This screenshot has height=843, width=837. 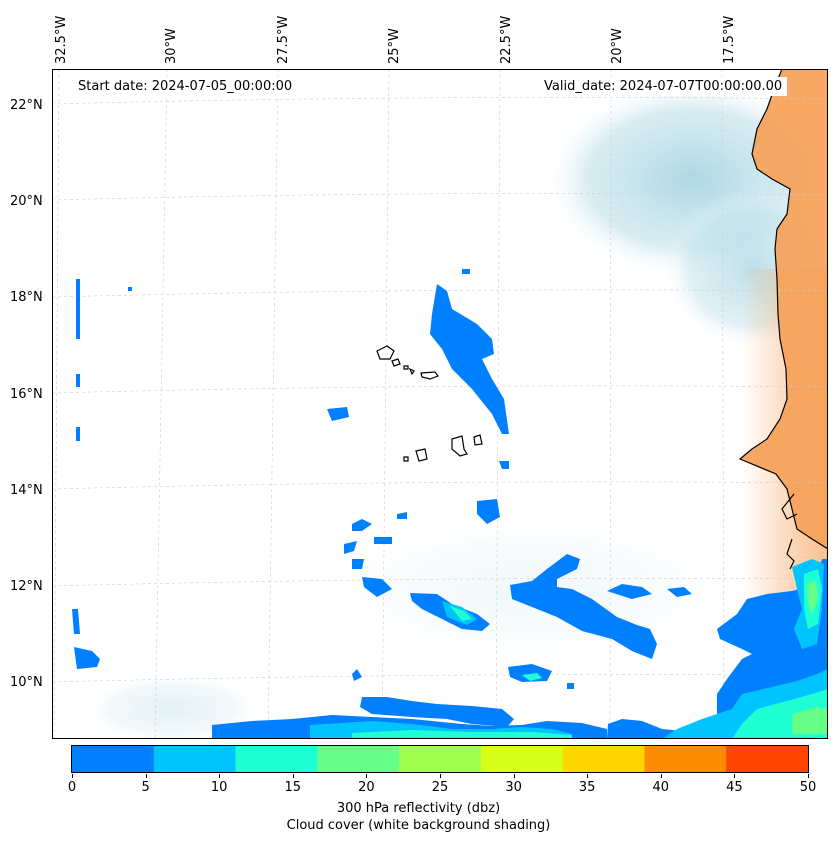 What do you see at coordinates (418, 825) in the screenshot?
I see `colorbar-title-line2: Cloud cover (white background shading)` at bounding box center [418, 825].